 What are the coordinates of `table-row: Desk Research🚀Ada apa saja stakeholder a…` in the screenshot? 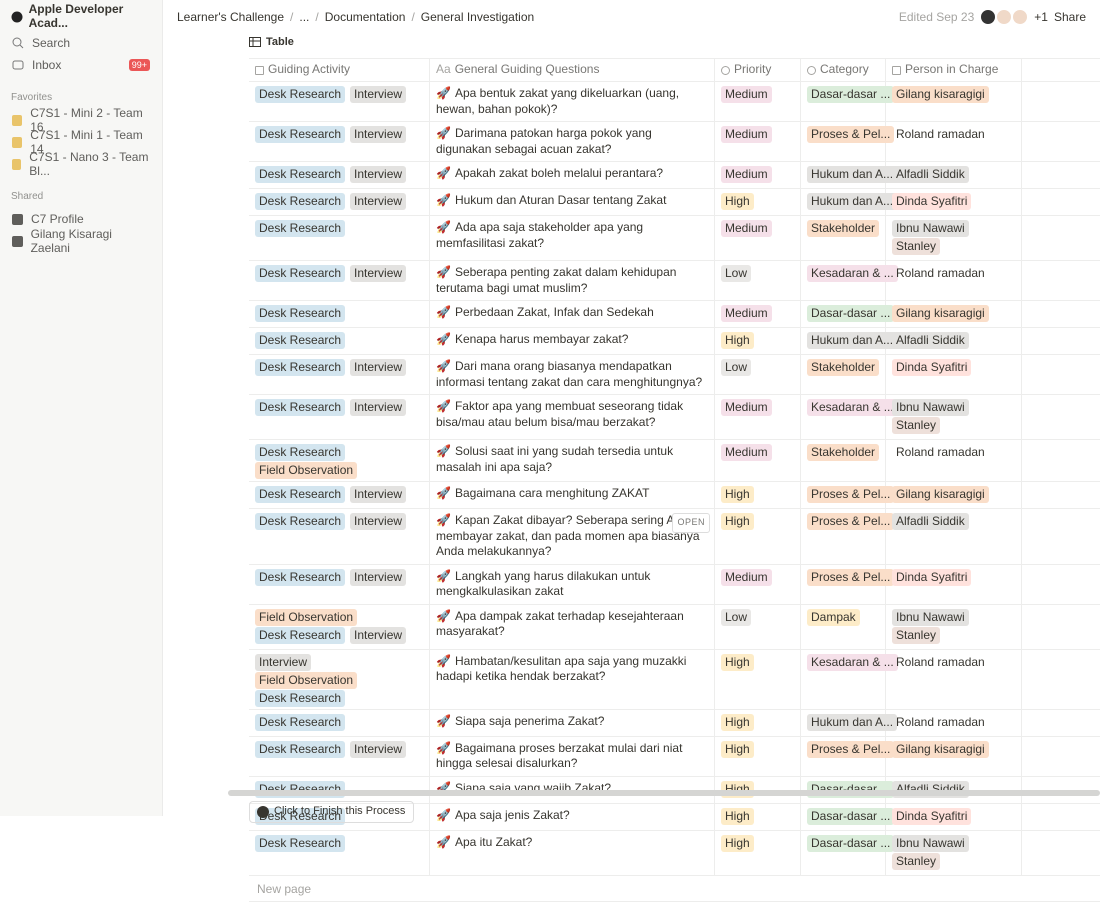 It's located at (674, 238).